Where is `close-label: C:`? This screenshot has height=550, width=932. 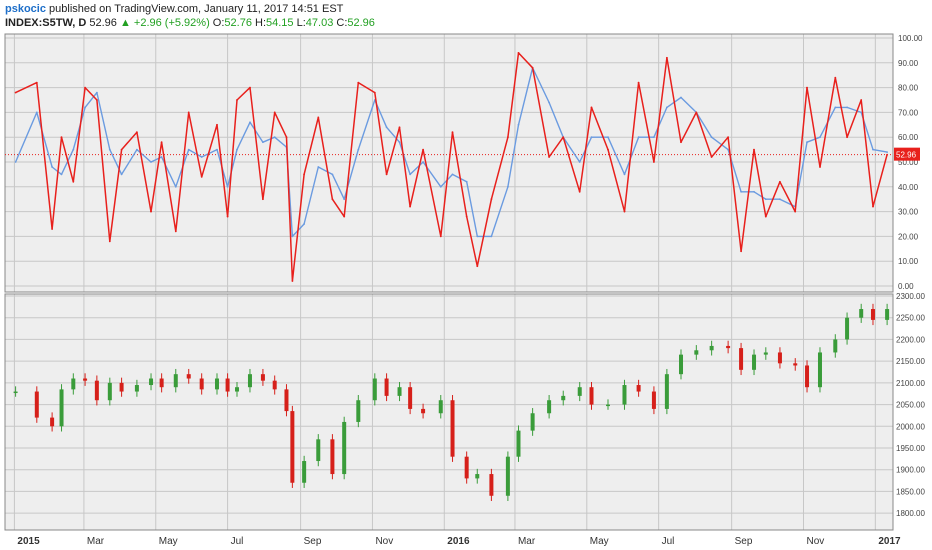
close-label: C: is located at coordinates (342, 23).